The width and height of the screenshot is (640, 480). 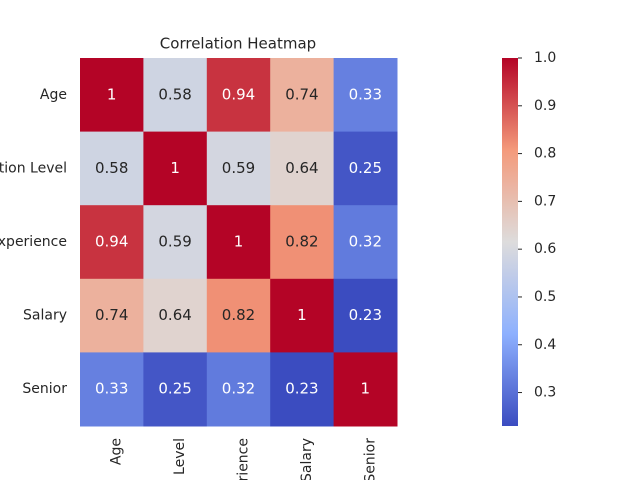 I want to click on colorbar-tick-label: 0.9, so click(x=545, y=106).